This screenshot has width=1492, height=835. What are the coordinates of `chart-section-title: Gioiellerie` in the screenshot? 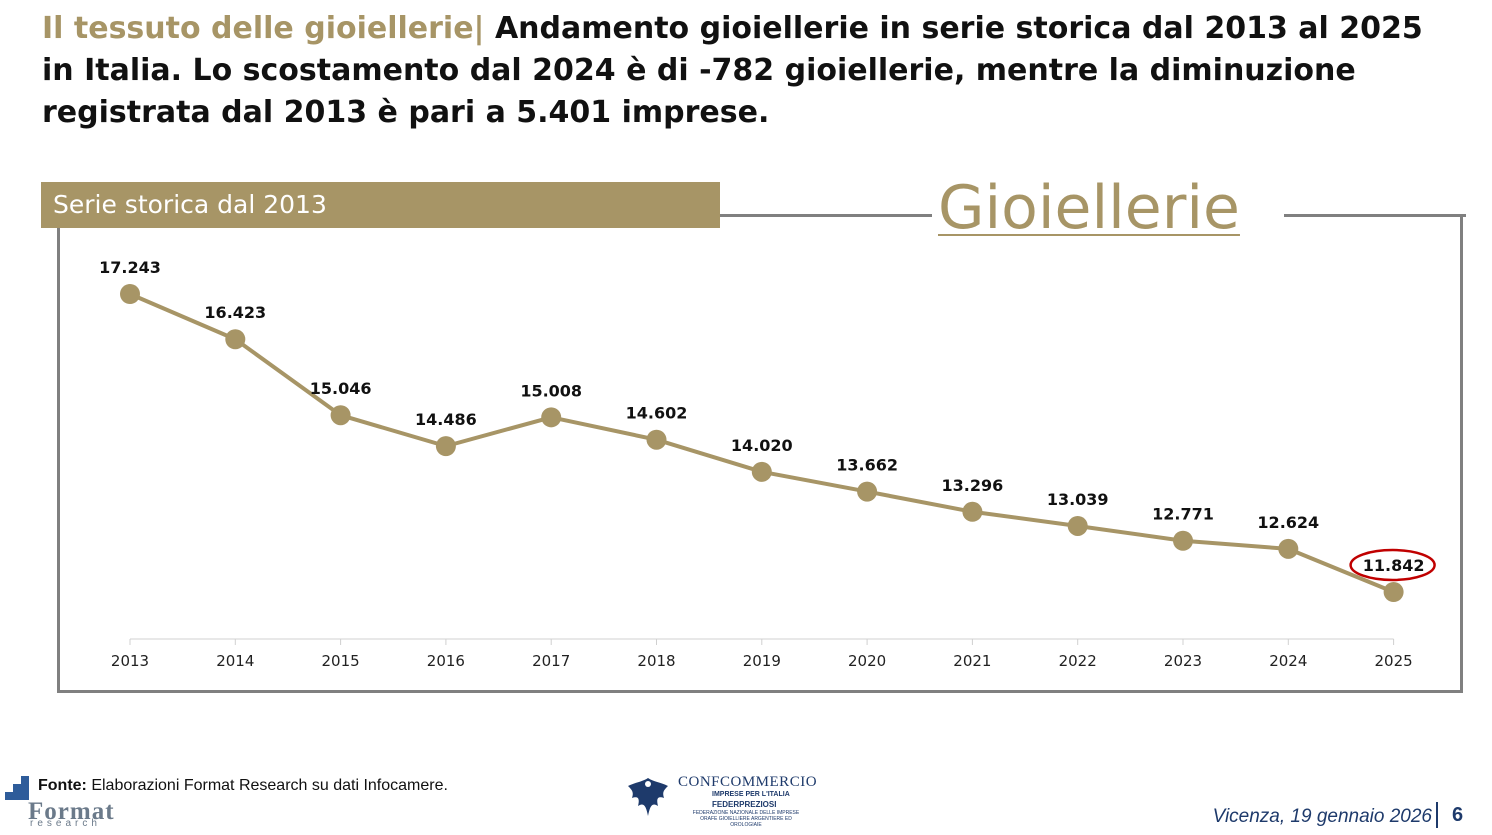 It's located at (1089, 208).